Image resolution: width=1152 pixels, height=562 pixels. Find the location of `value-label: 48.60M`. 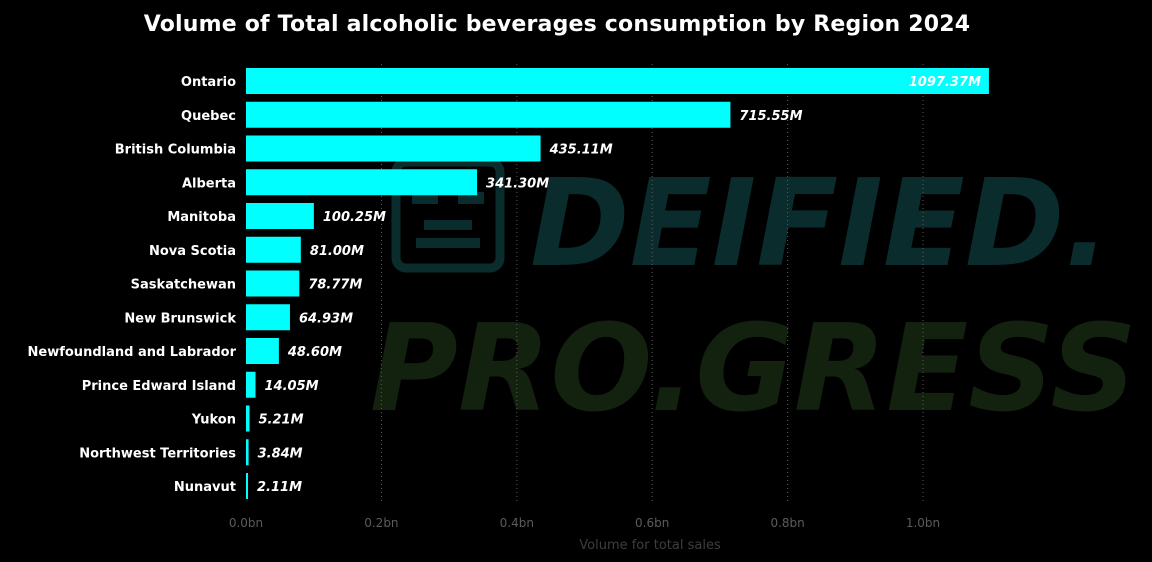

value-label: 48.60M is located at coordinates (314, 352).